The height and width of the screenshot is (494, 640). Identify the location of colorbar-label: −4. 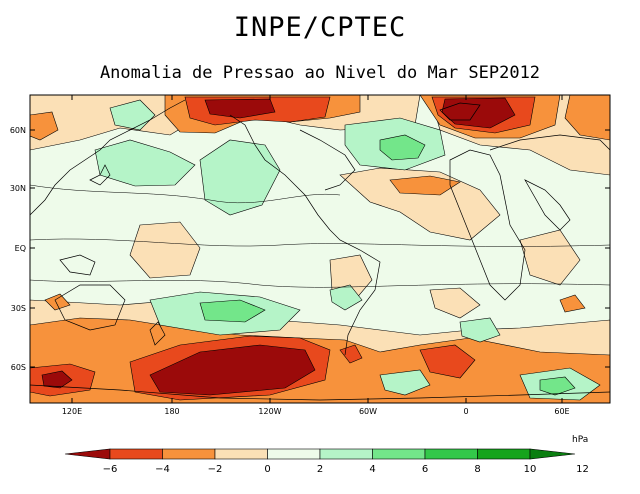
(162, 469).